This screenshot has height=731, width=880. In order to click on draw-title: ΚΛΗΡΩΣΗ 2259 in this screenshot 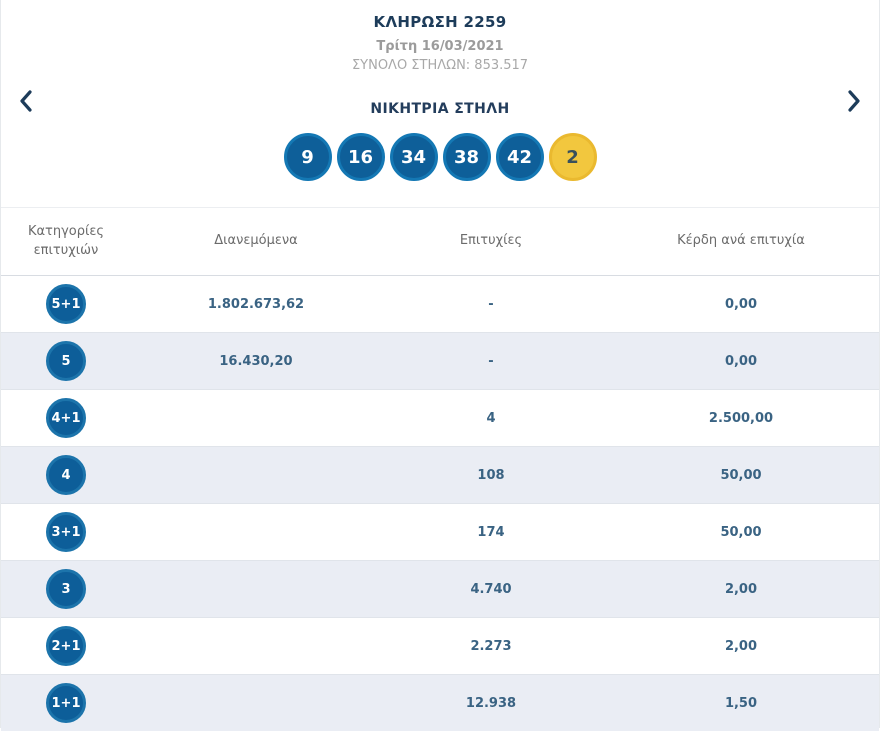, I will do `click(440, 22)`.